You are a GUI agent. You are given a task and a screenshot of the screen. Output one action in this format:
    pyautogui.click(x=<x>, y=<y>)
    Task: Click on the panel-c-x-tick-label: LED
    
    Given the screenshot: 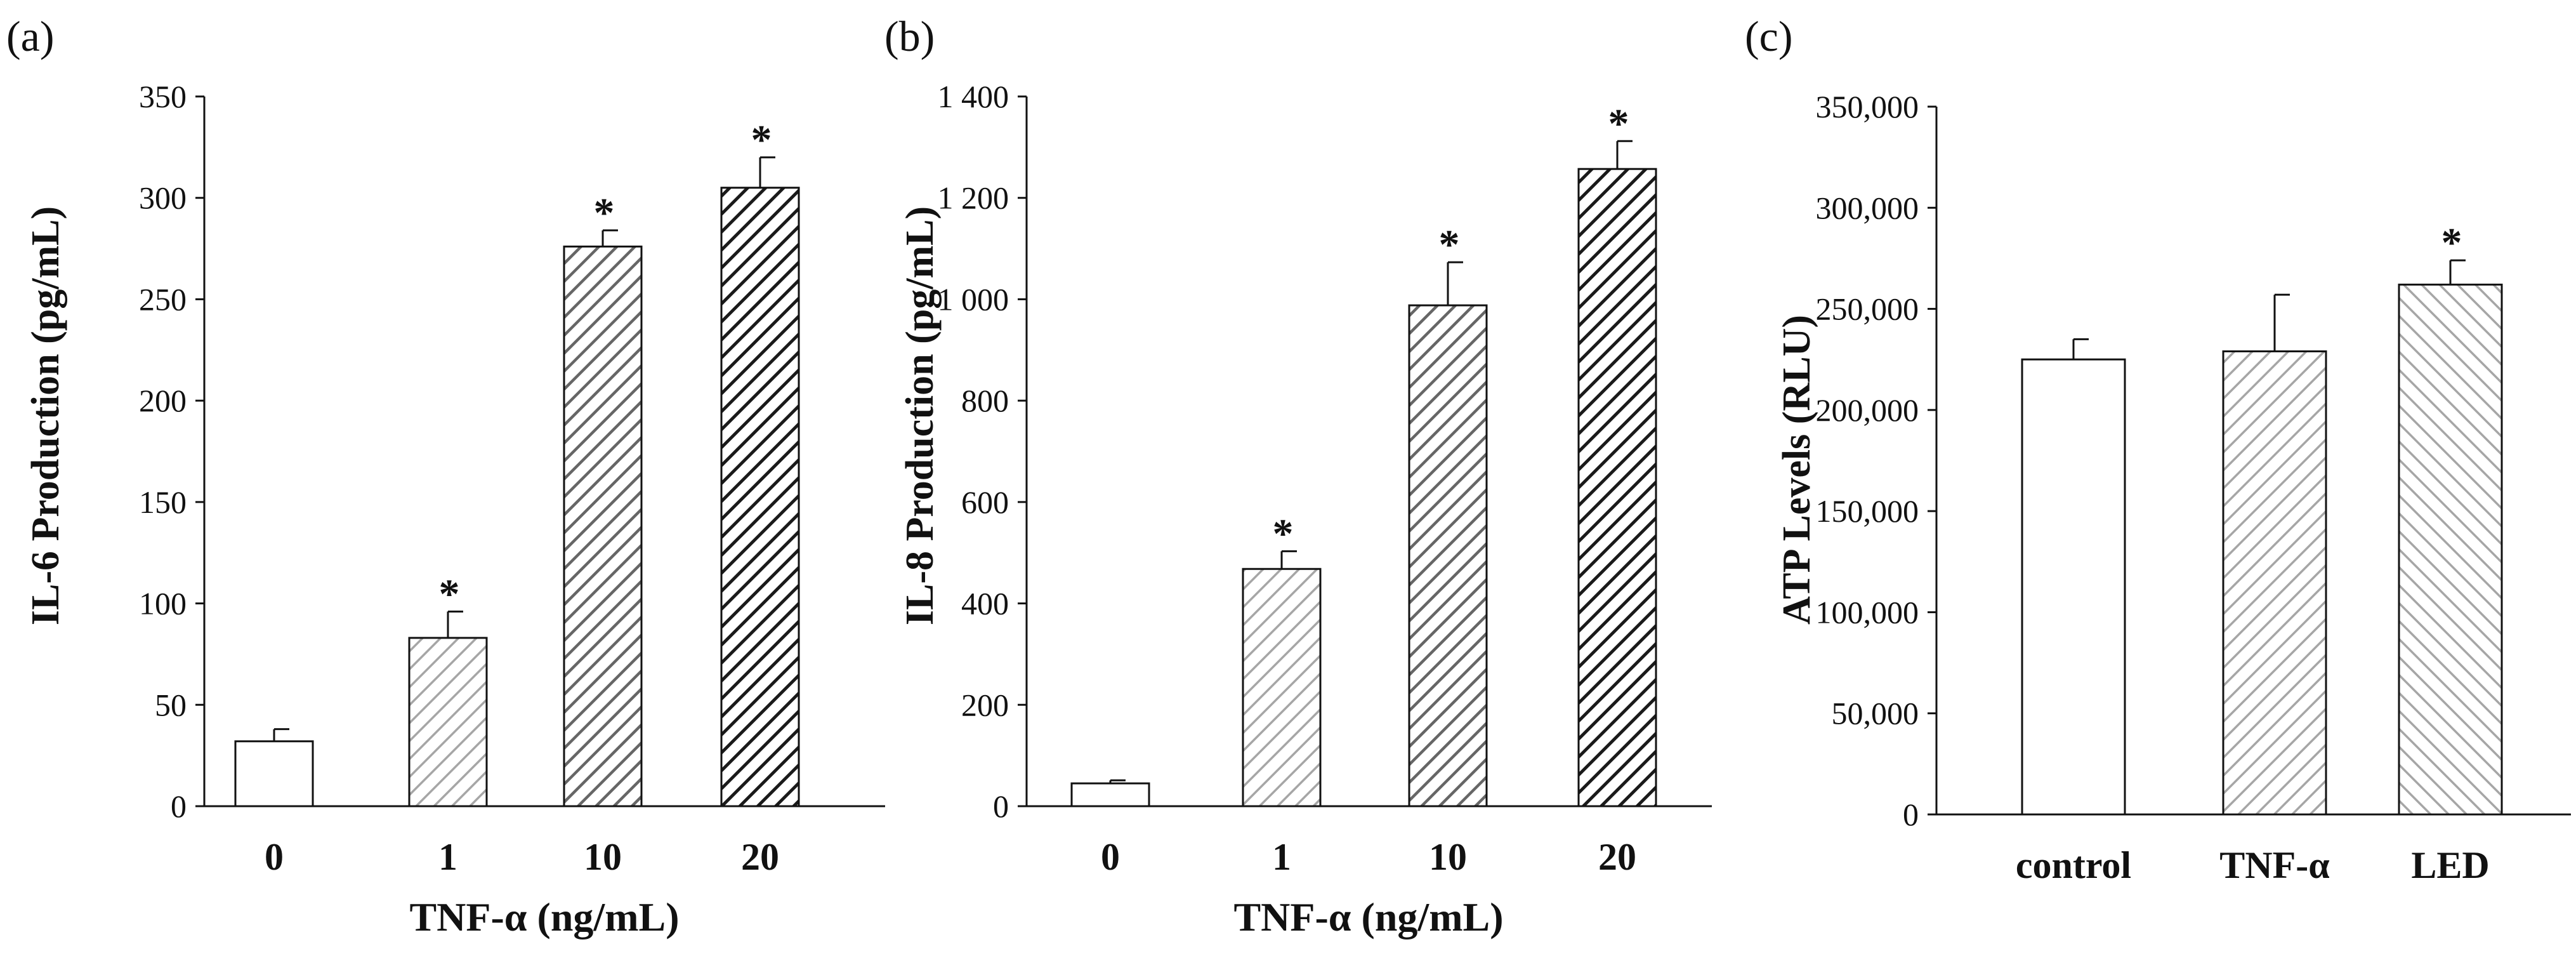 What is the action you would take?
    pyautogui.click(x=2450, y=865)
    